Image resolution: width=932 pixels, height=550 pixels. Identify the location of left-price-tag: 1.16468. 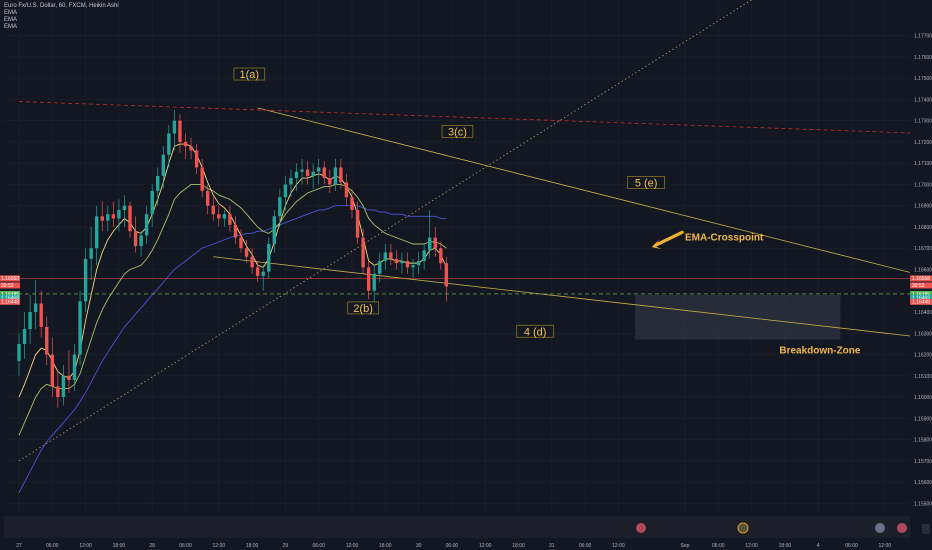
(10, 297).